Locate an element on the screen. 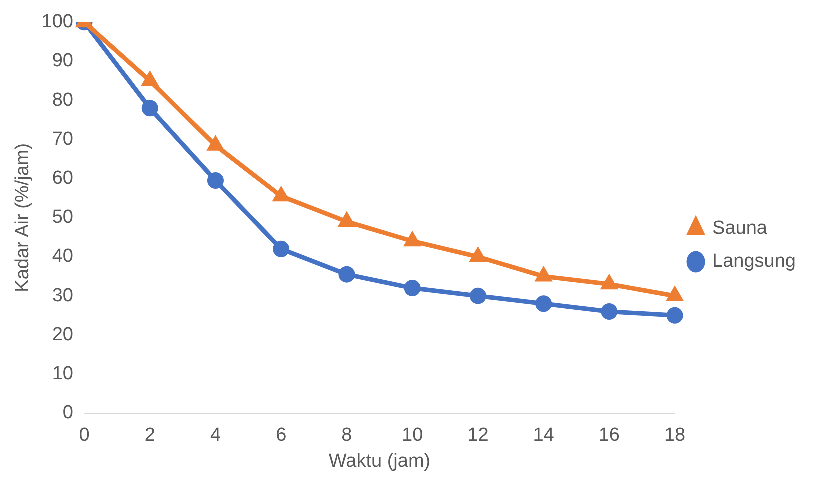  y-tick-label: 100 is located at coordinates (58, 22).